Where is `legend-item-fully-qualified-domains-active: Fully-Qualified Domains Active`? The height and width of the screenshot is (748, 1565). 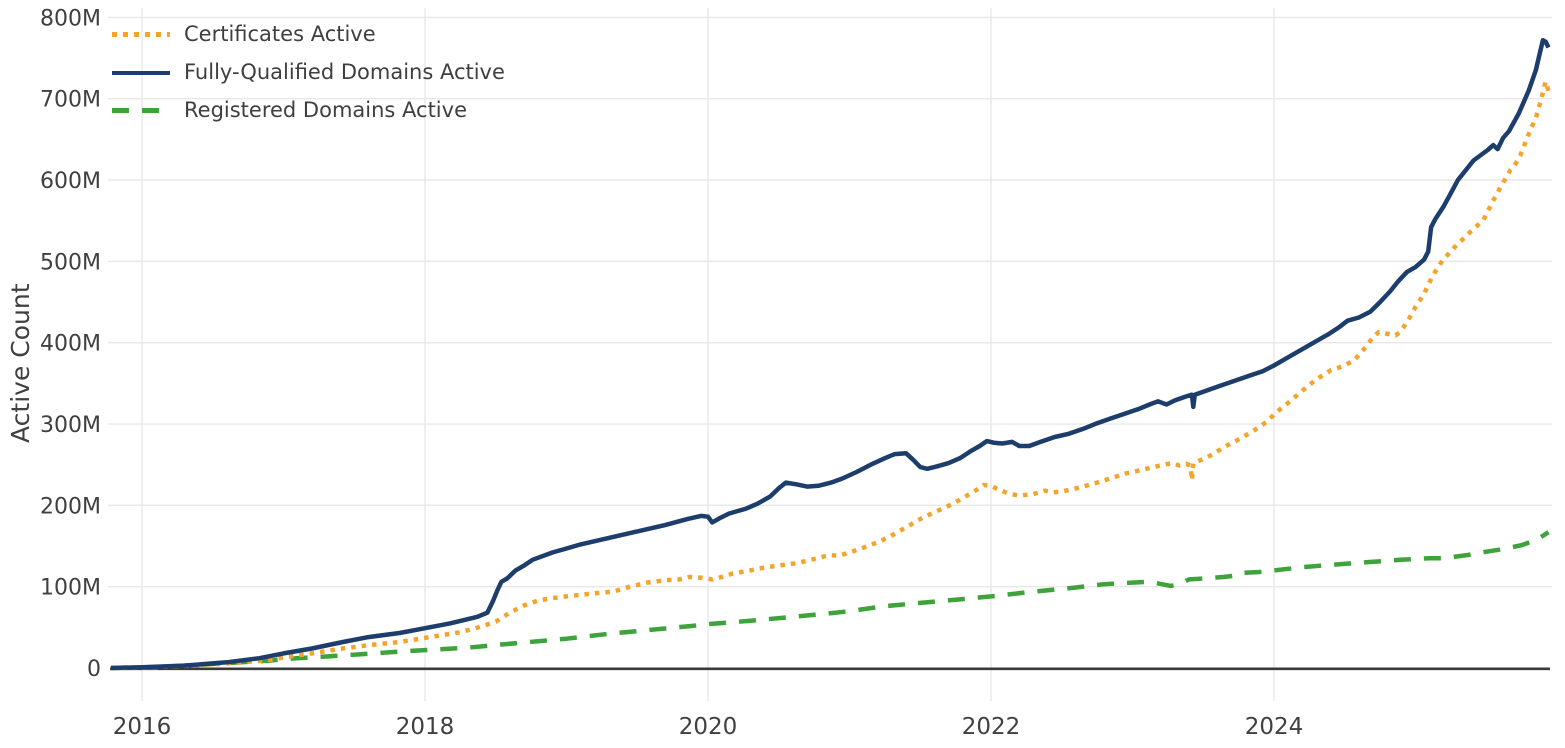
legend-item-fully-qualified-domains-active: Fully-Qualified Domains Active is located at coordinates (308, 72).